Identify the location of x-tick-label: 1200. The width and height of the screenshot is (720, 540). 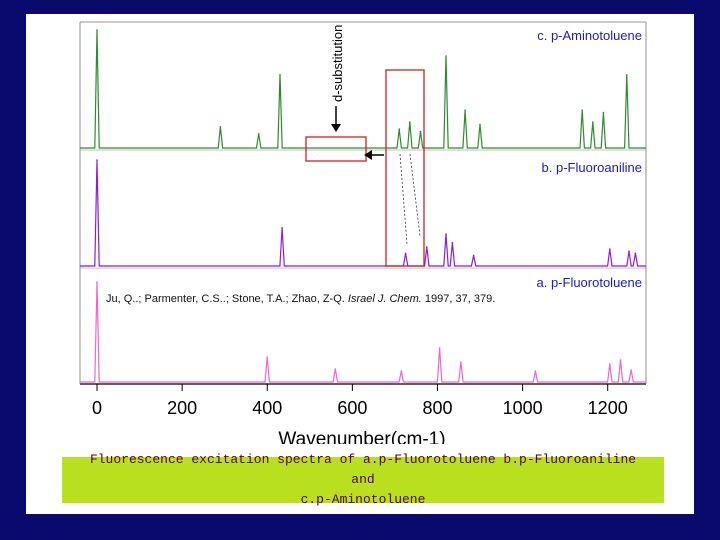
(608, 408).